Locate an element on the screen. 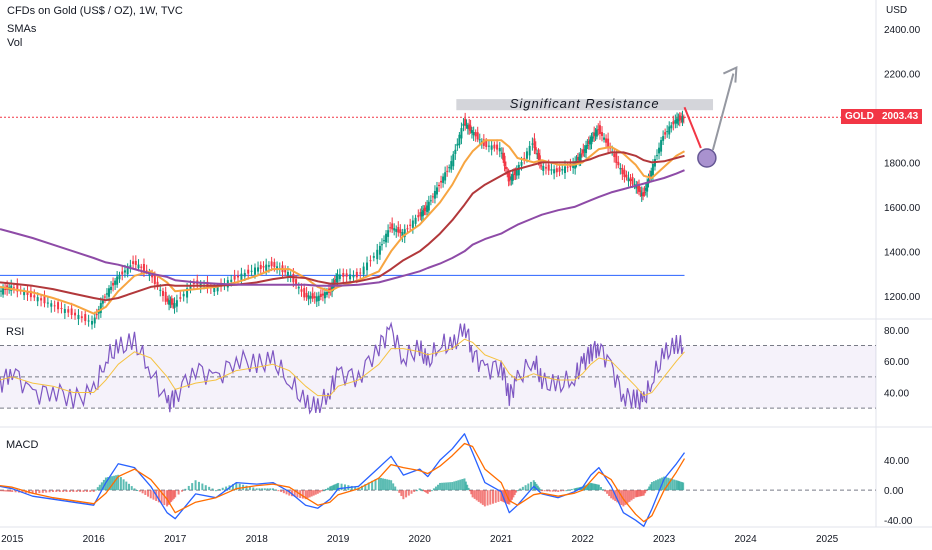  symbol-badge: GOLD is located at coordinates (859, 116).